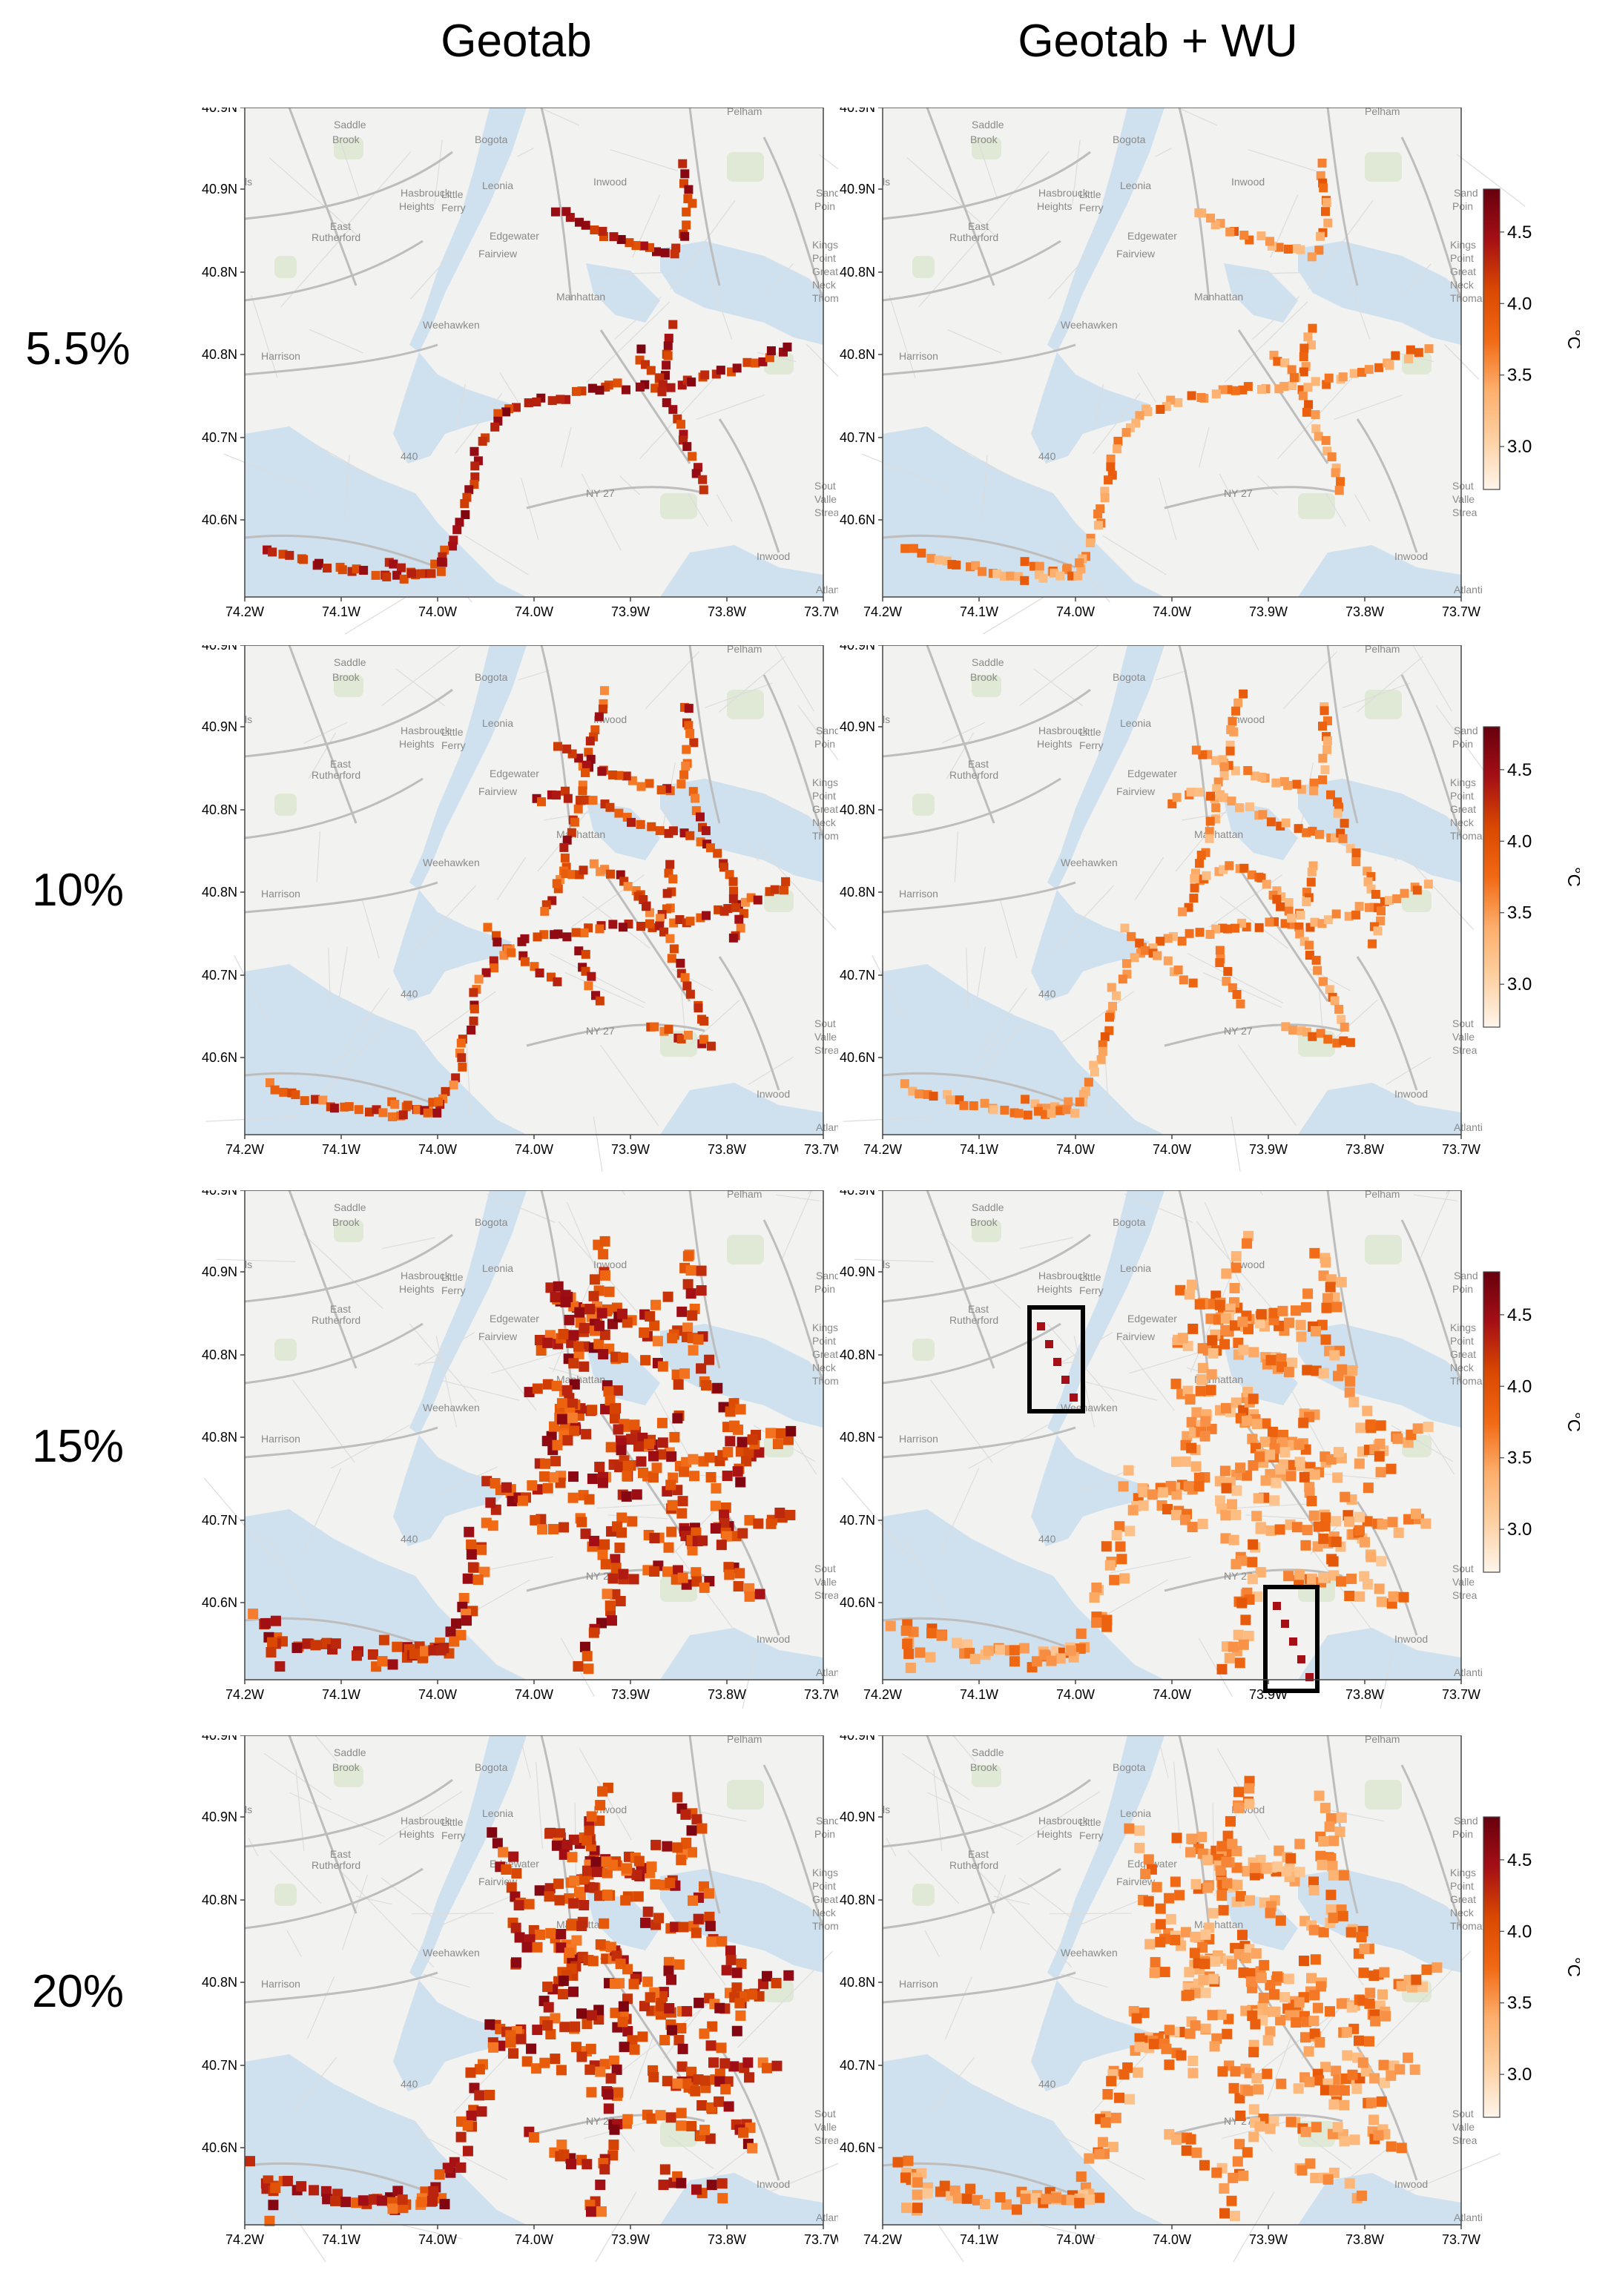 The width and height of the screenshot is (1611, 2296). Describe the element at coordinates (1466, 193) in the screenshot. I see `map-place-label: Sand` at that location.